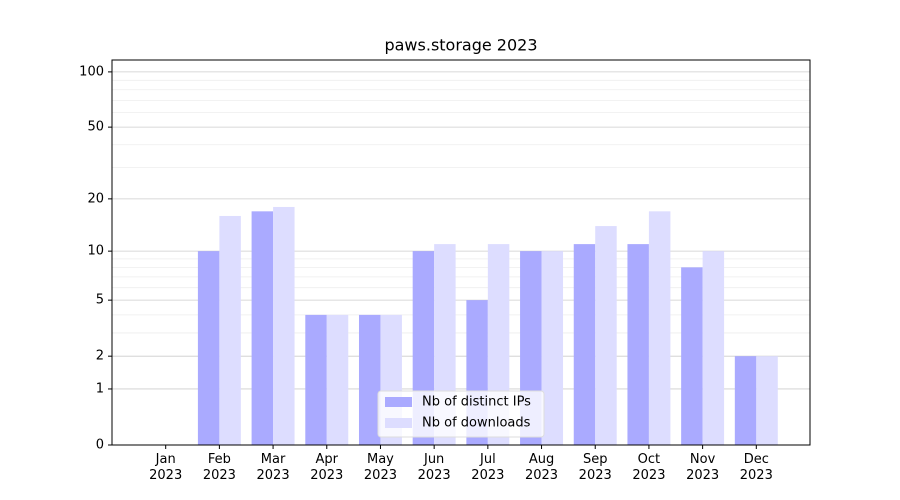  Describe the element at coordinates (273, 467) in the screenshot. I see `x-tick-label: Mar 2023` at that location.